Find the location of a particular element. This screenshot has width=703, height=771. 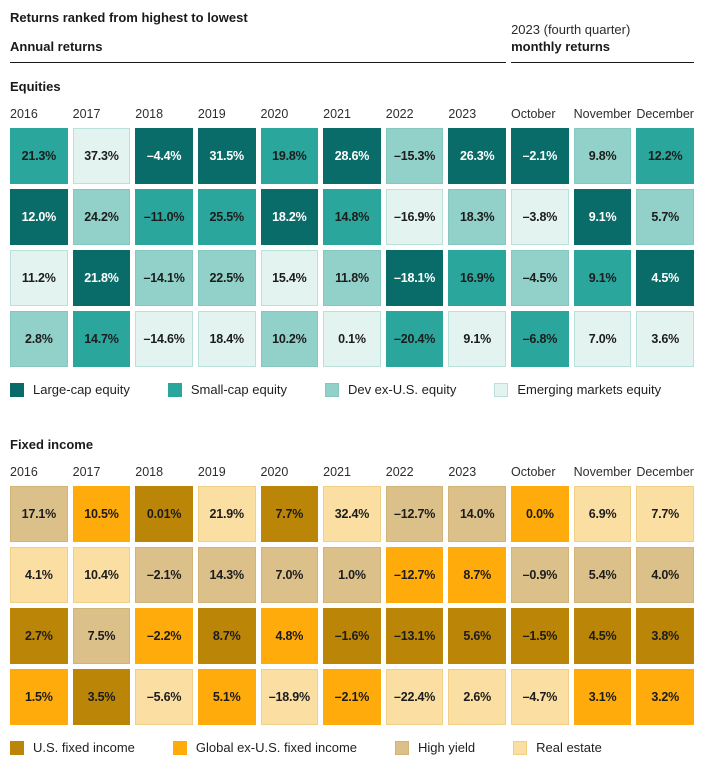

return-cell-small: 16.9% is located at coordinates (477, 278).